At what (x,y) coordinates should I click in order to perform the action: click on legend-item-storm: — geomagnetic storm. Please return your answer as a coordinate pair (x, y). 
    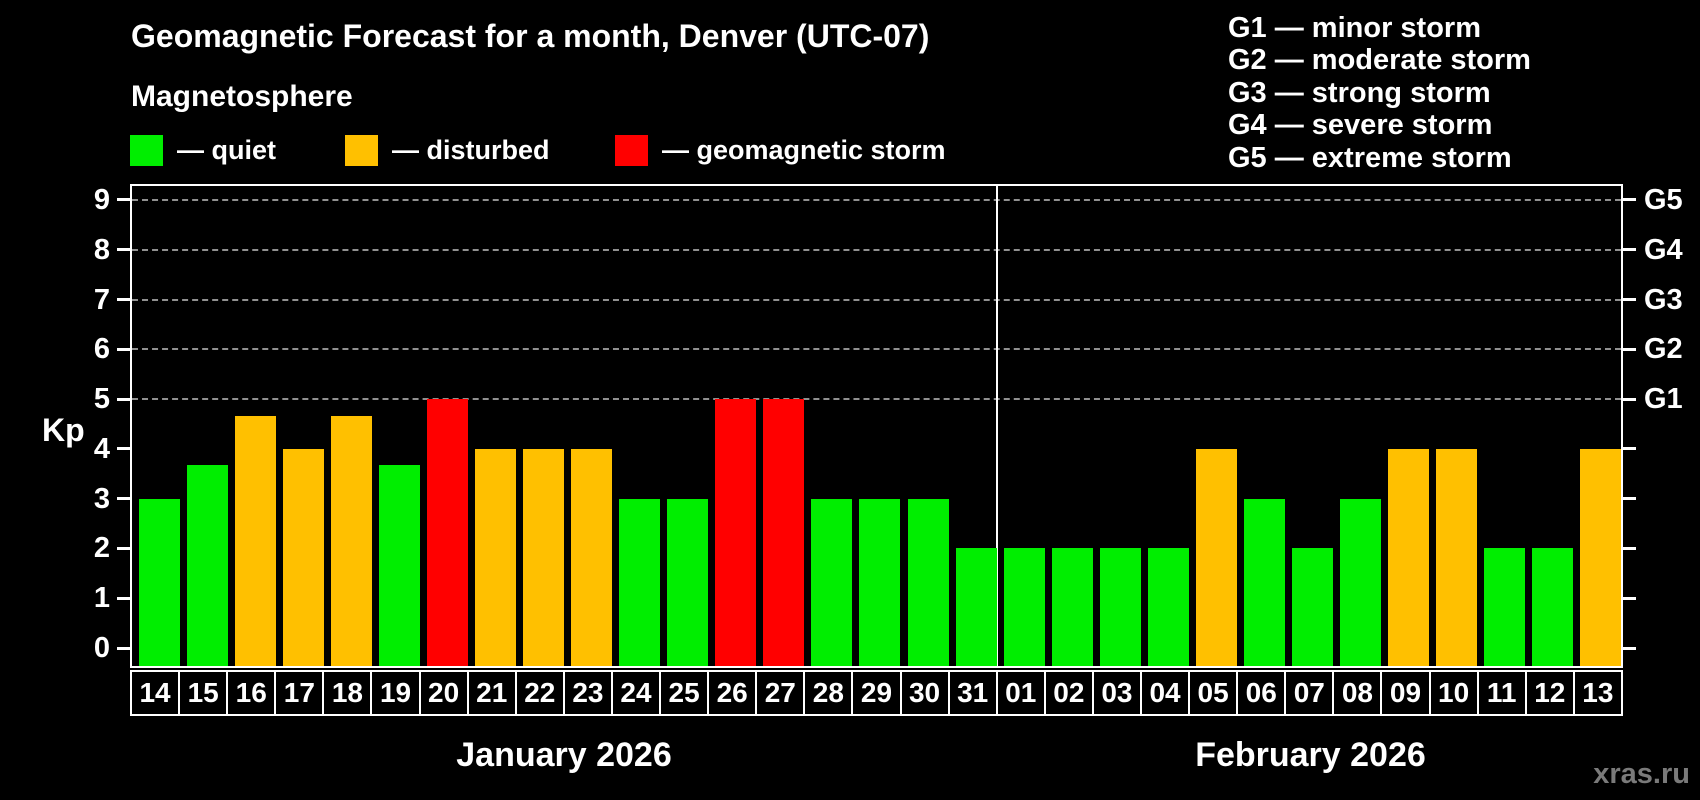
    Looking at the image, I should click on (780, 150).